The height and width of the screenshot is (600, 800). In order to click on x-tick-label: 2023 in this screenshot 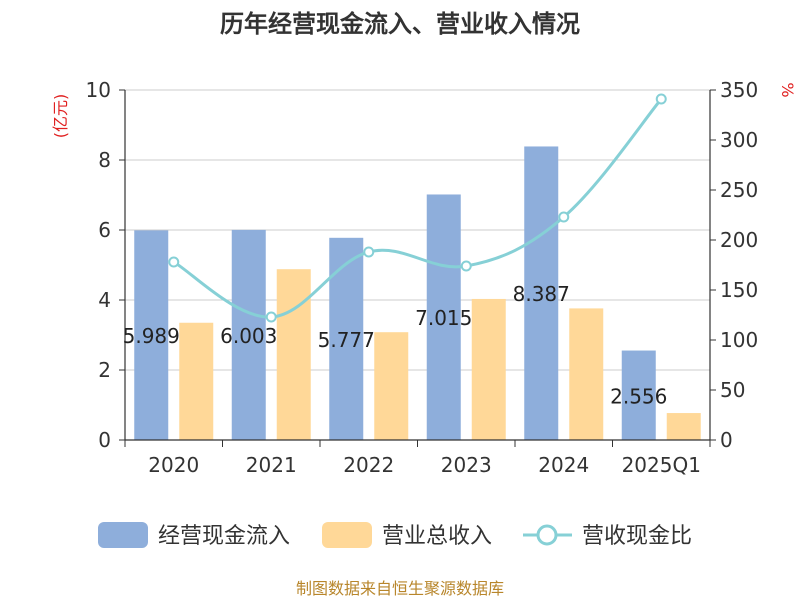, I will do `click(466, 465)`.